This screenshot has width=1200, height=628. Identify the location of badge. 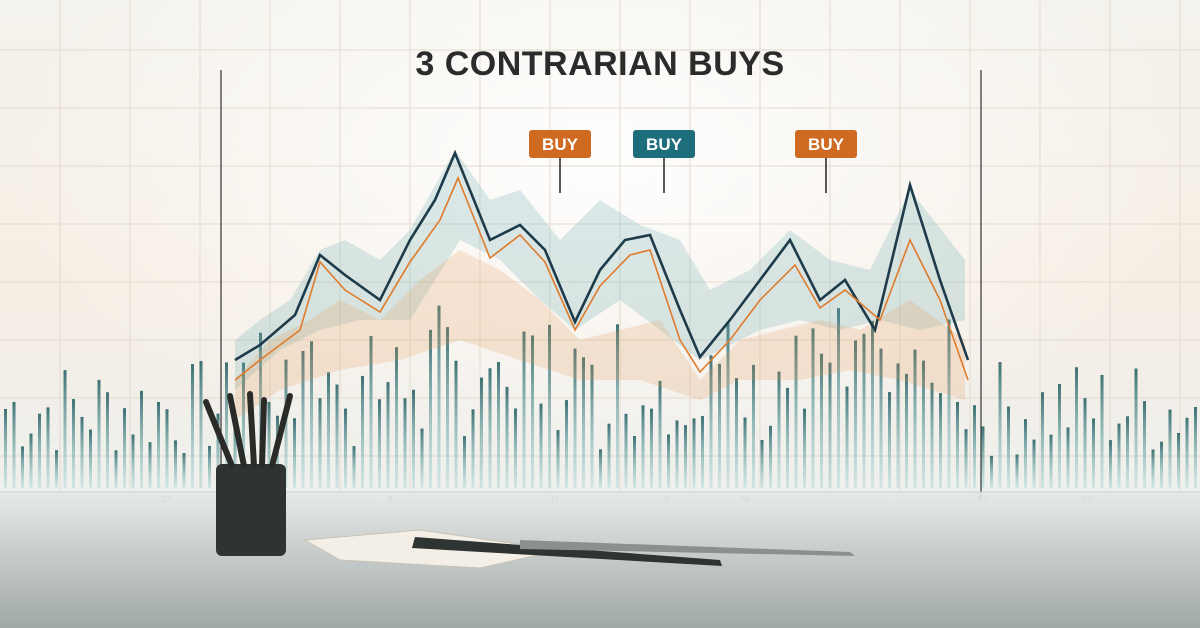
(560, 144).